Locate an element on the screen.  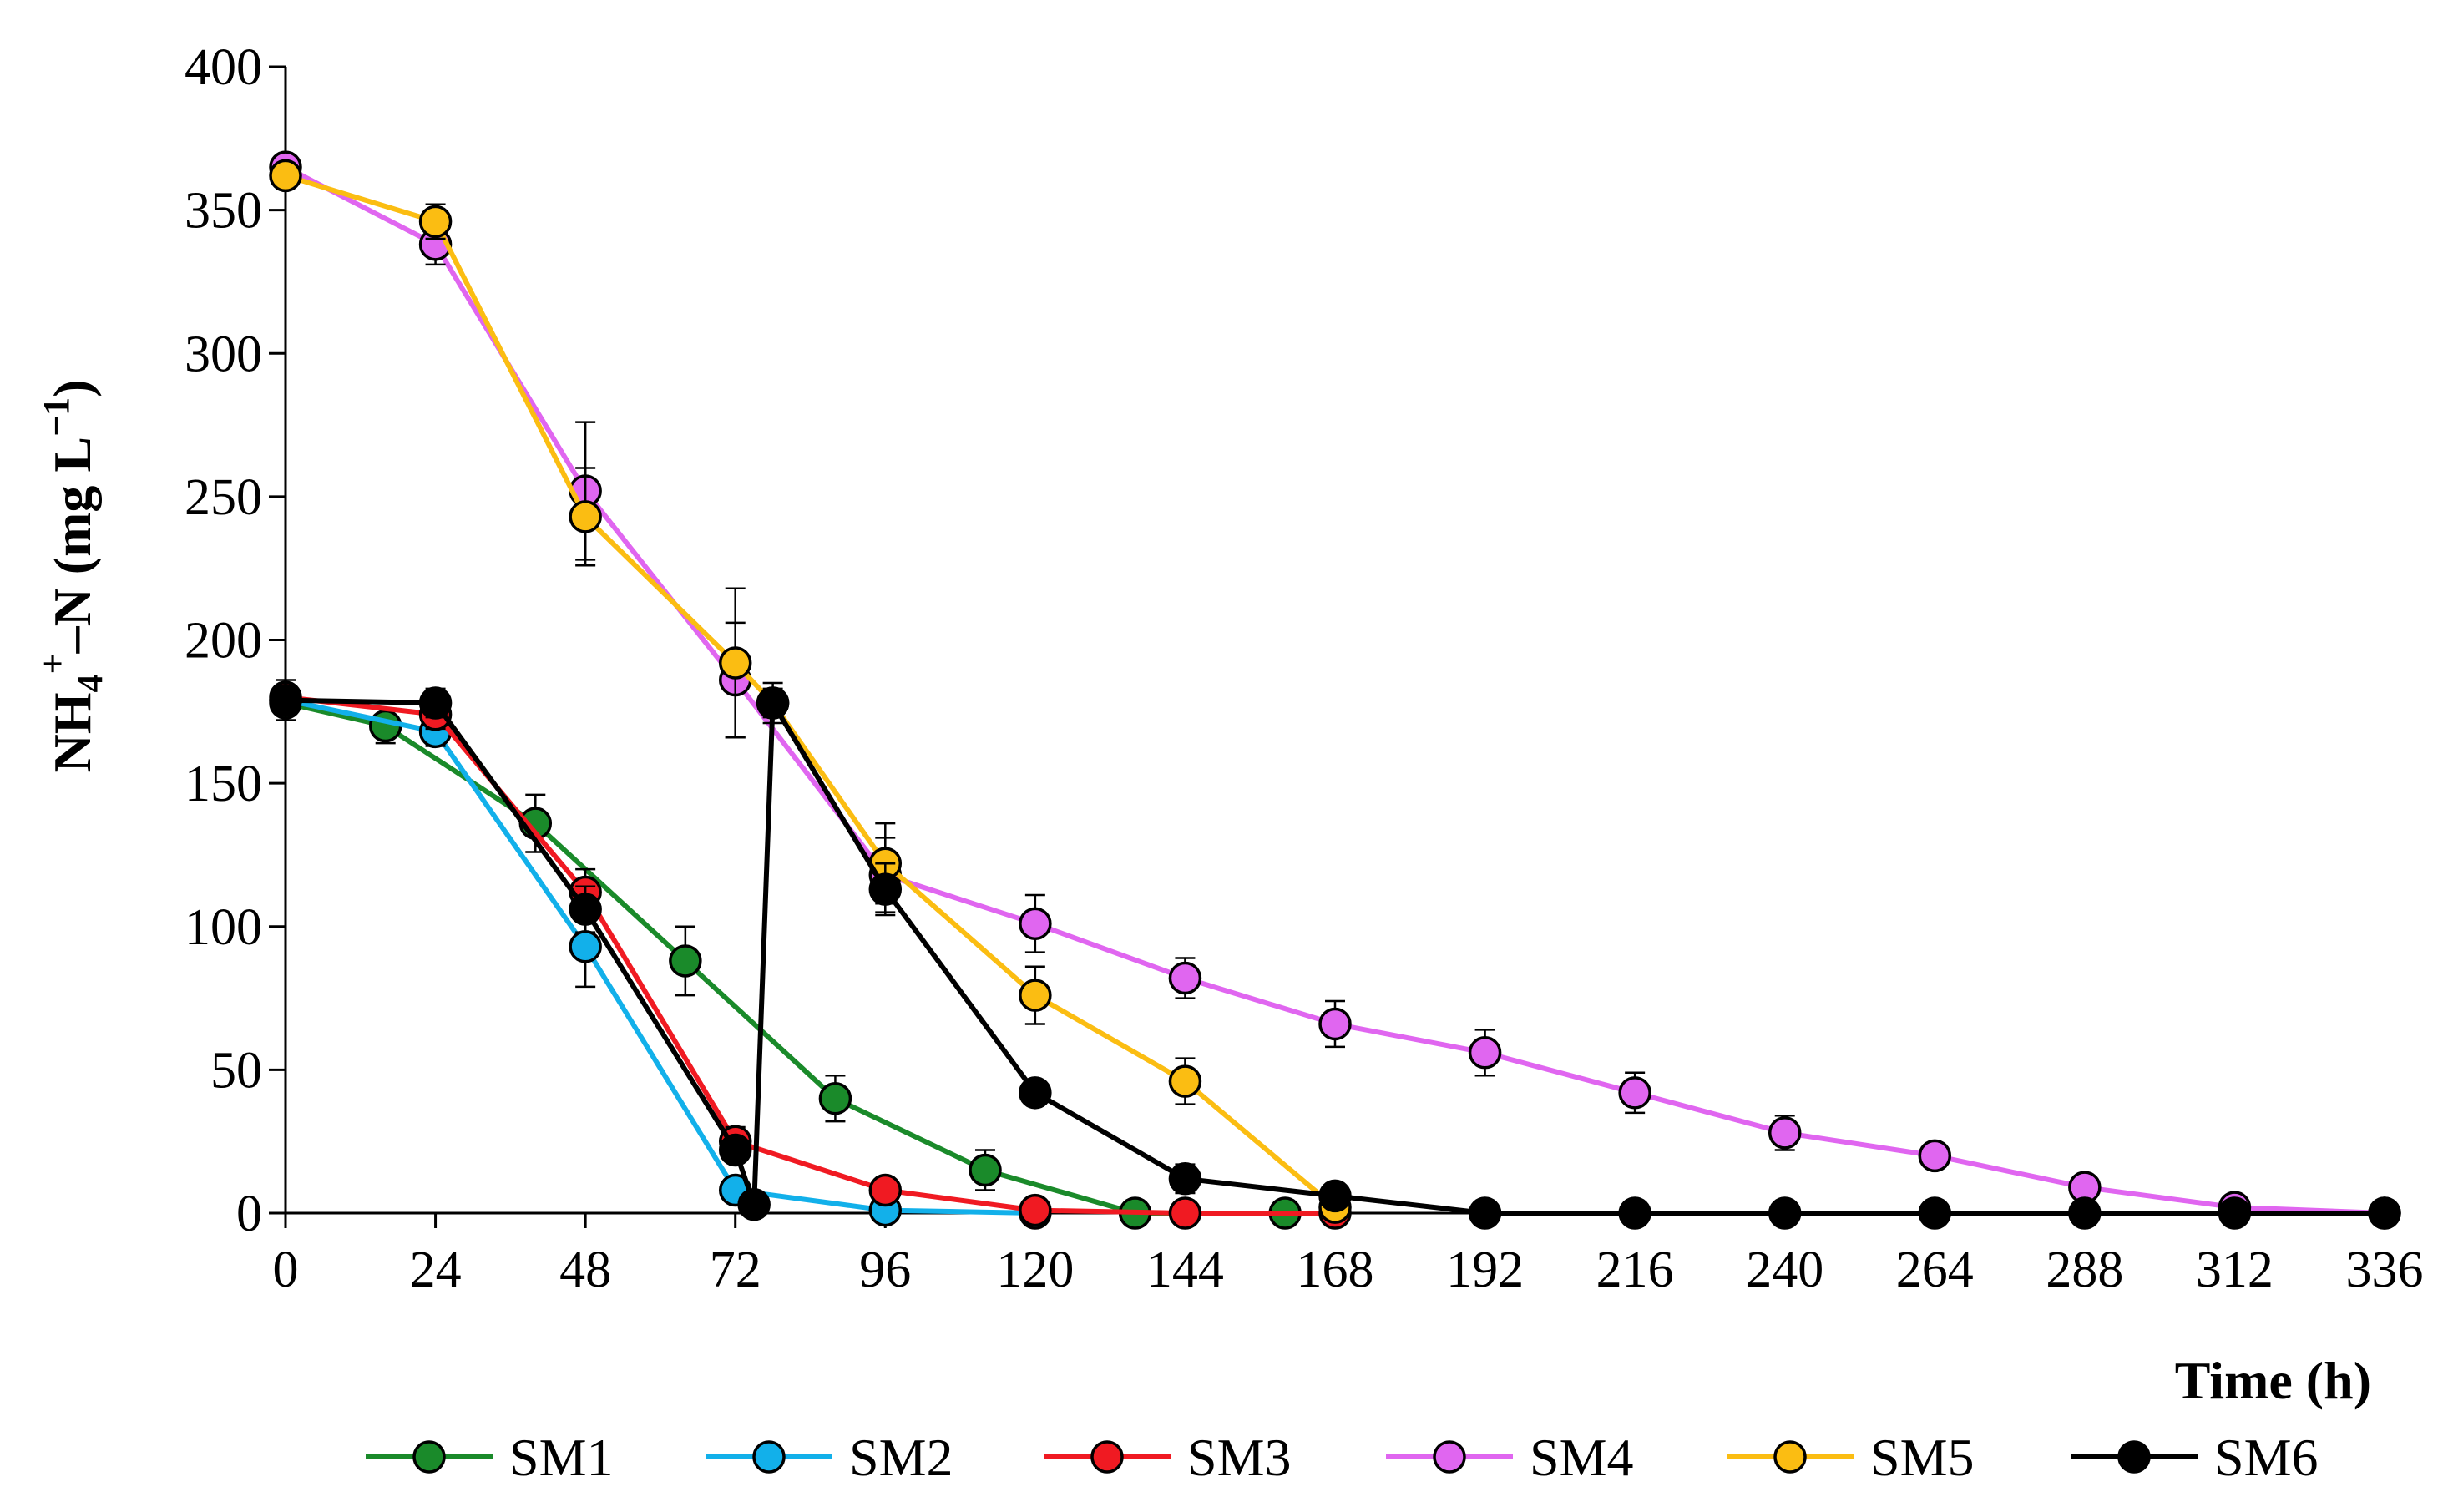
y-axis-title-middle: –N (mg L is located at coordinates (72, 546).